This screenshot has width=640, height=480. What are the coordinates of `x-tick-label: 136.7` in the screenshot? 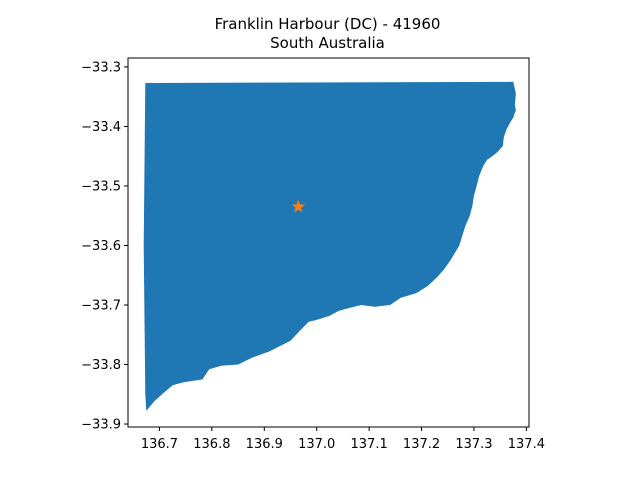 It's located at (159, 444).